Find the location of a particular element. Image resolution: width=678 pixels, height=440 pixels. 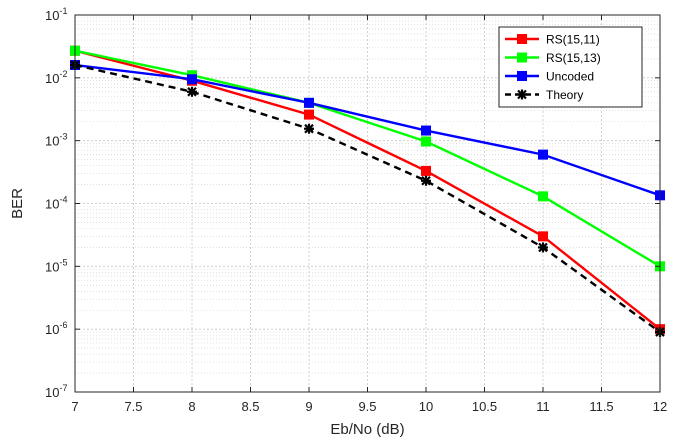

y-tick-label: 10⁻⁶ is located at coordinates (56, 328).